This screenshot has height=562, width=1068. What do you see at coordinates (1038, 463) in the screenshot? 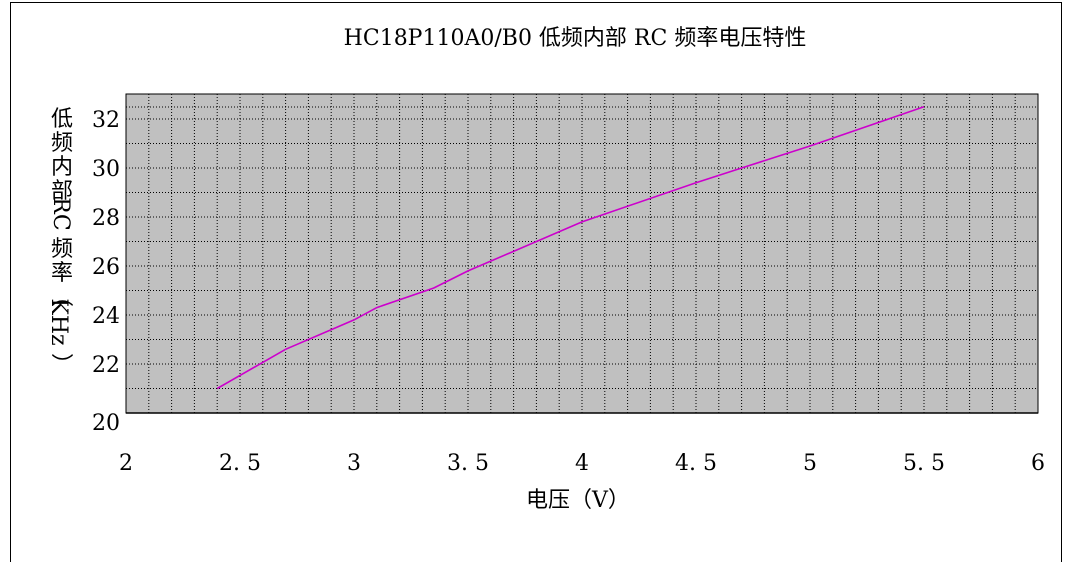
I see `x-tick-label: 6` at bounding box center [1038, 463].